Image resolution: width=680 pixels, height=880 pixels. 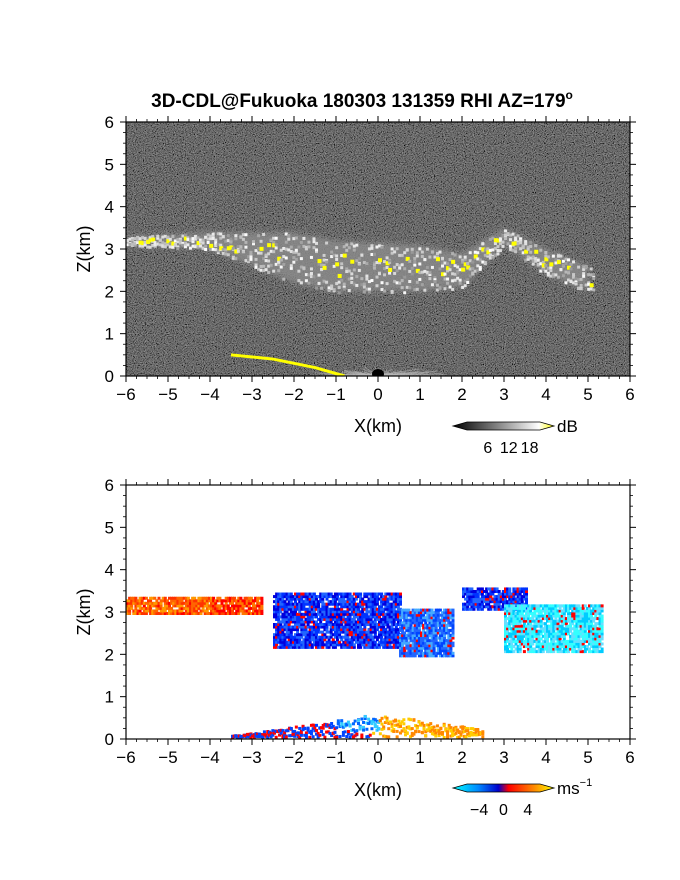 What do you see at coordinates (287, 364) in the screenshot?
I see `backscatter-ground-echo` at bounding box center [287, 364].